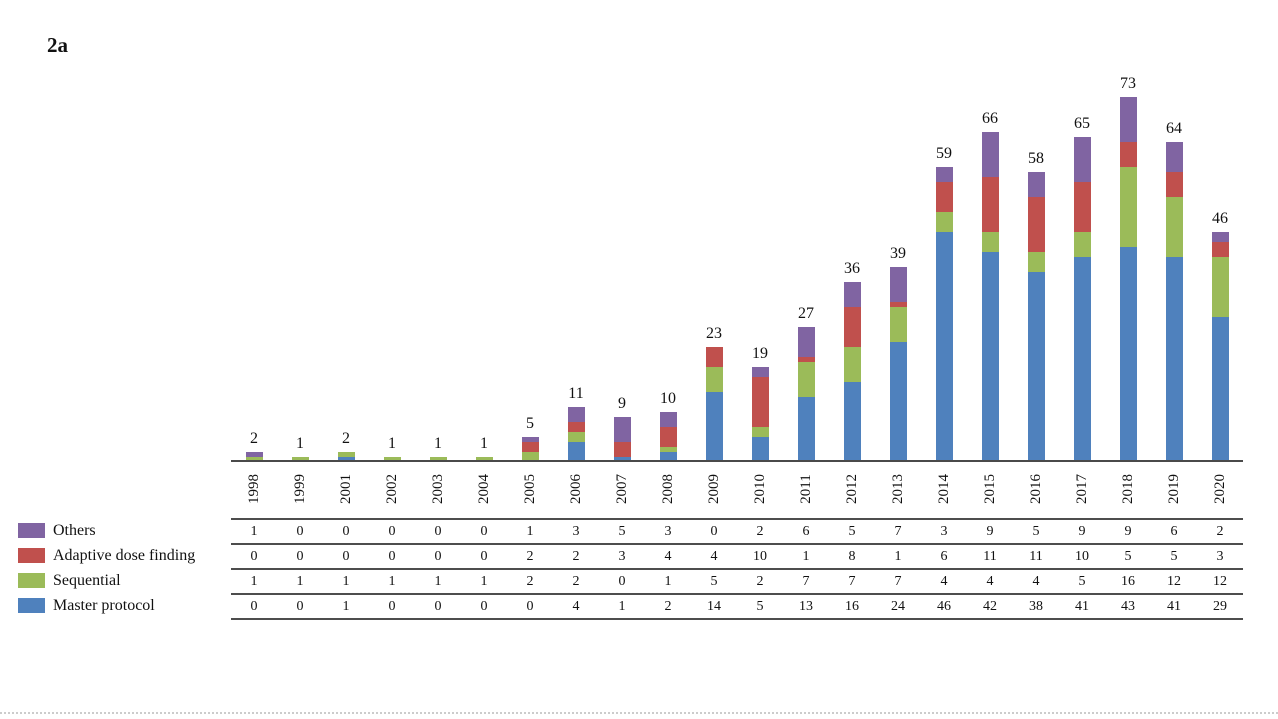  I want to click on table-cell-master-protocol-2018: 43, so click(1128, 606).